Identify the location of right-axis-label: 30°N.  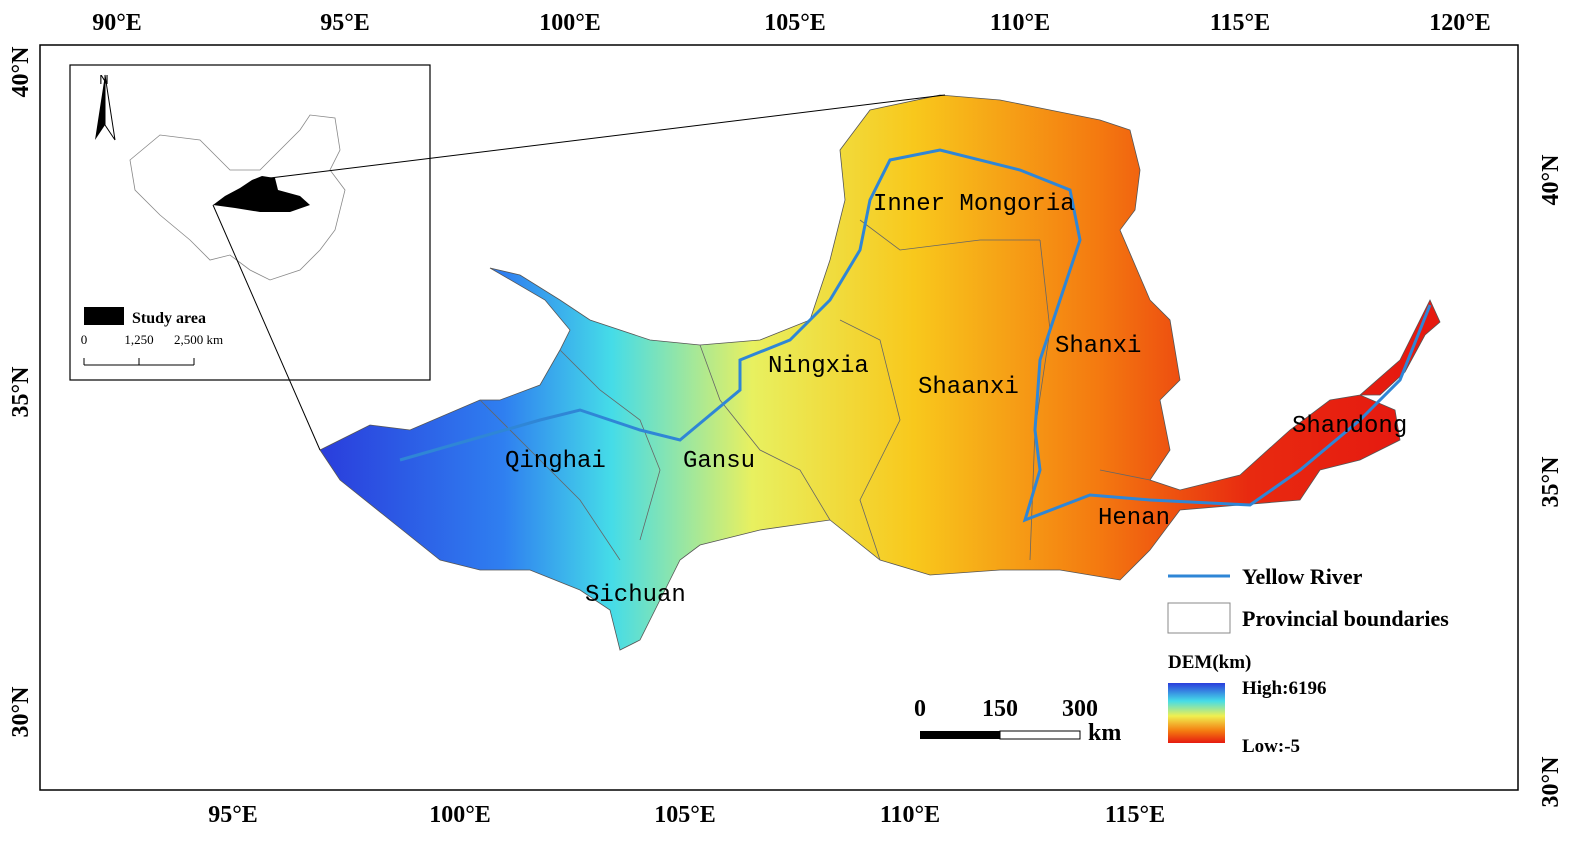
(1551, 782).